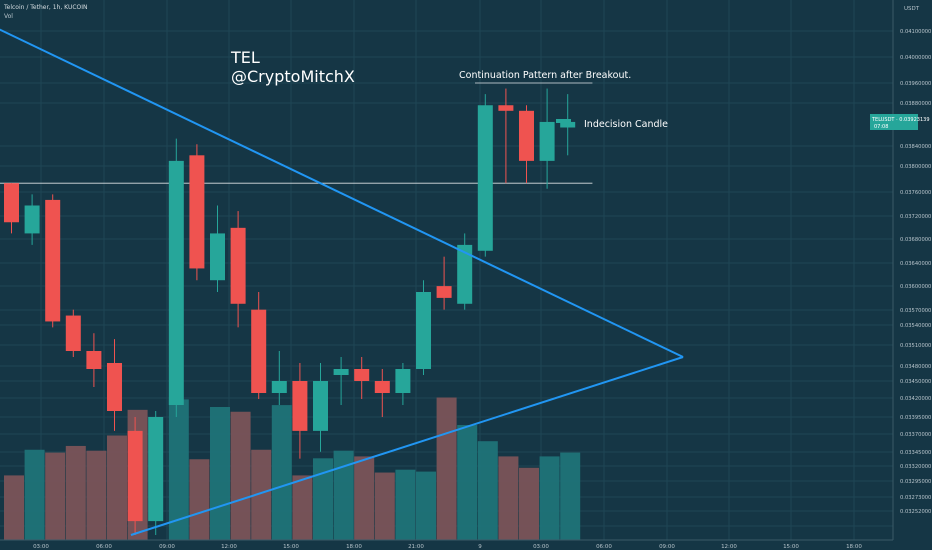 The height and width of the screenshot is (550, 932). What do you see at coordinates (354, 547) in the screenshot?
I see `x-tick-label: 18:00` at bounding box center [354, 547].